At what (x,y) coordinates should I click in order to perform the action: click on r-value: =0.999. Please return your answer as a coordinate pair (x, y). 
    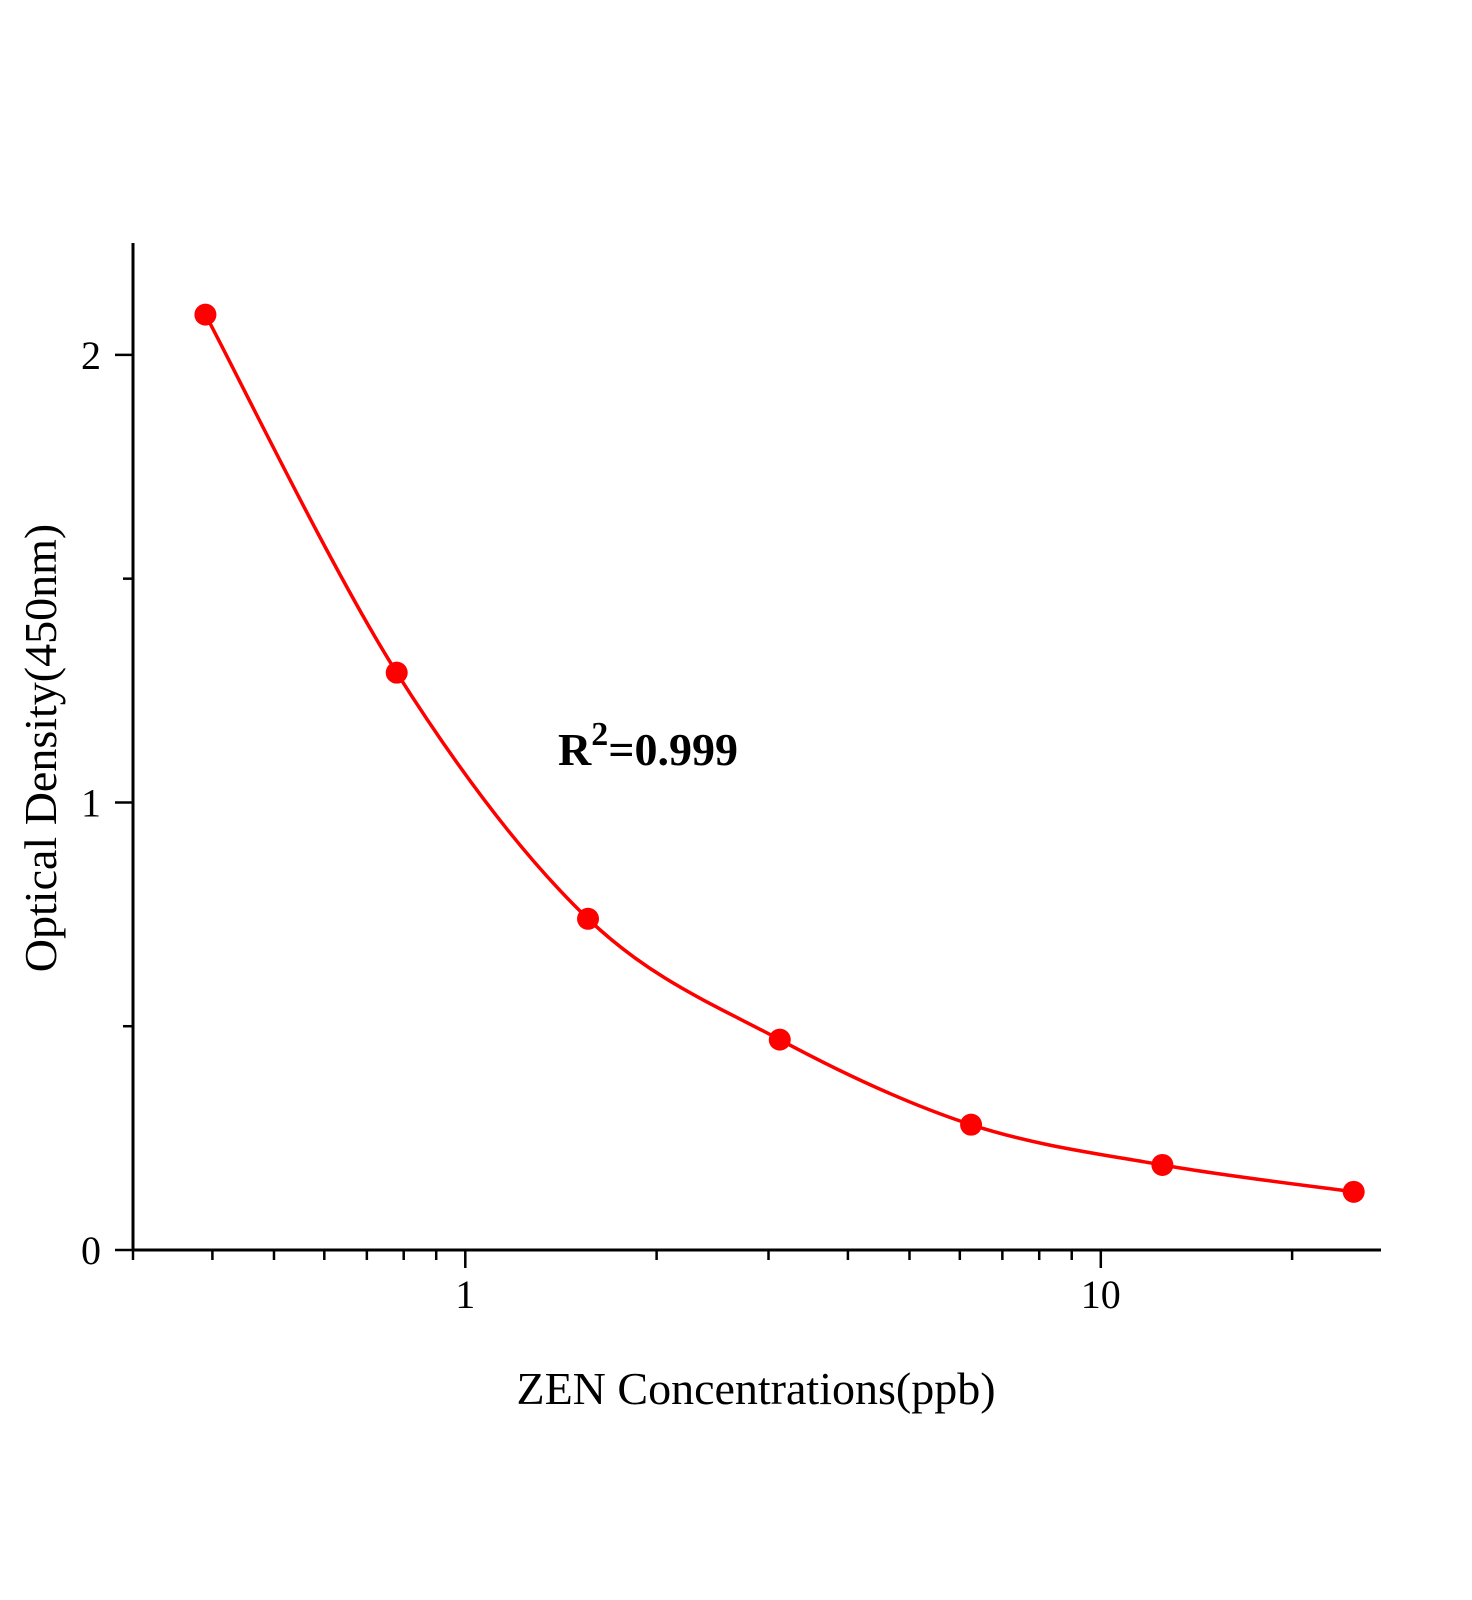
    Looking at the image, I should click on (673, 749).